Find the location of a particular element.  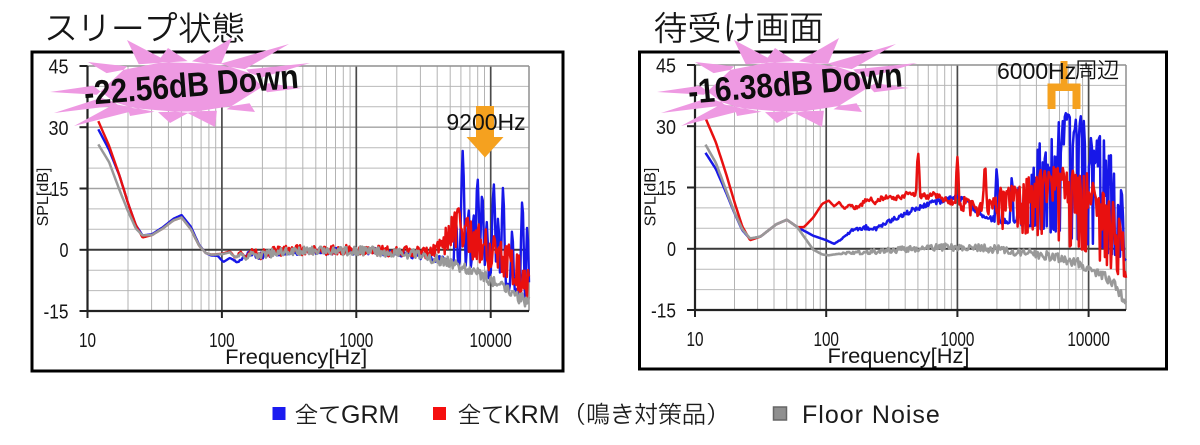

svg-text: 6000Hz is located at coordinates (1036, 71).